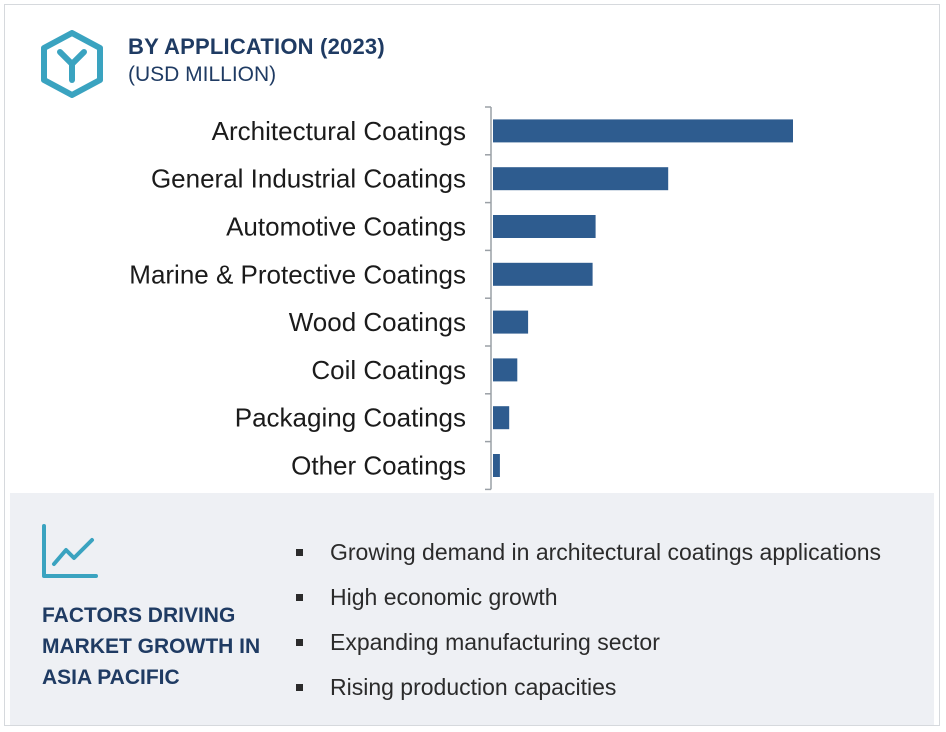 The width and height of the screenshot is (946, 732). I want to click on category-label: Packaging Coatings, so click(350, 418).